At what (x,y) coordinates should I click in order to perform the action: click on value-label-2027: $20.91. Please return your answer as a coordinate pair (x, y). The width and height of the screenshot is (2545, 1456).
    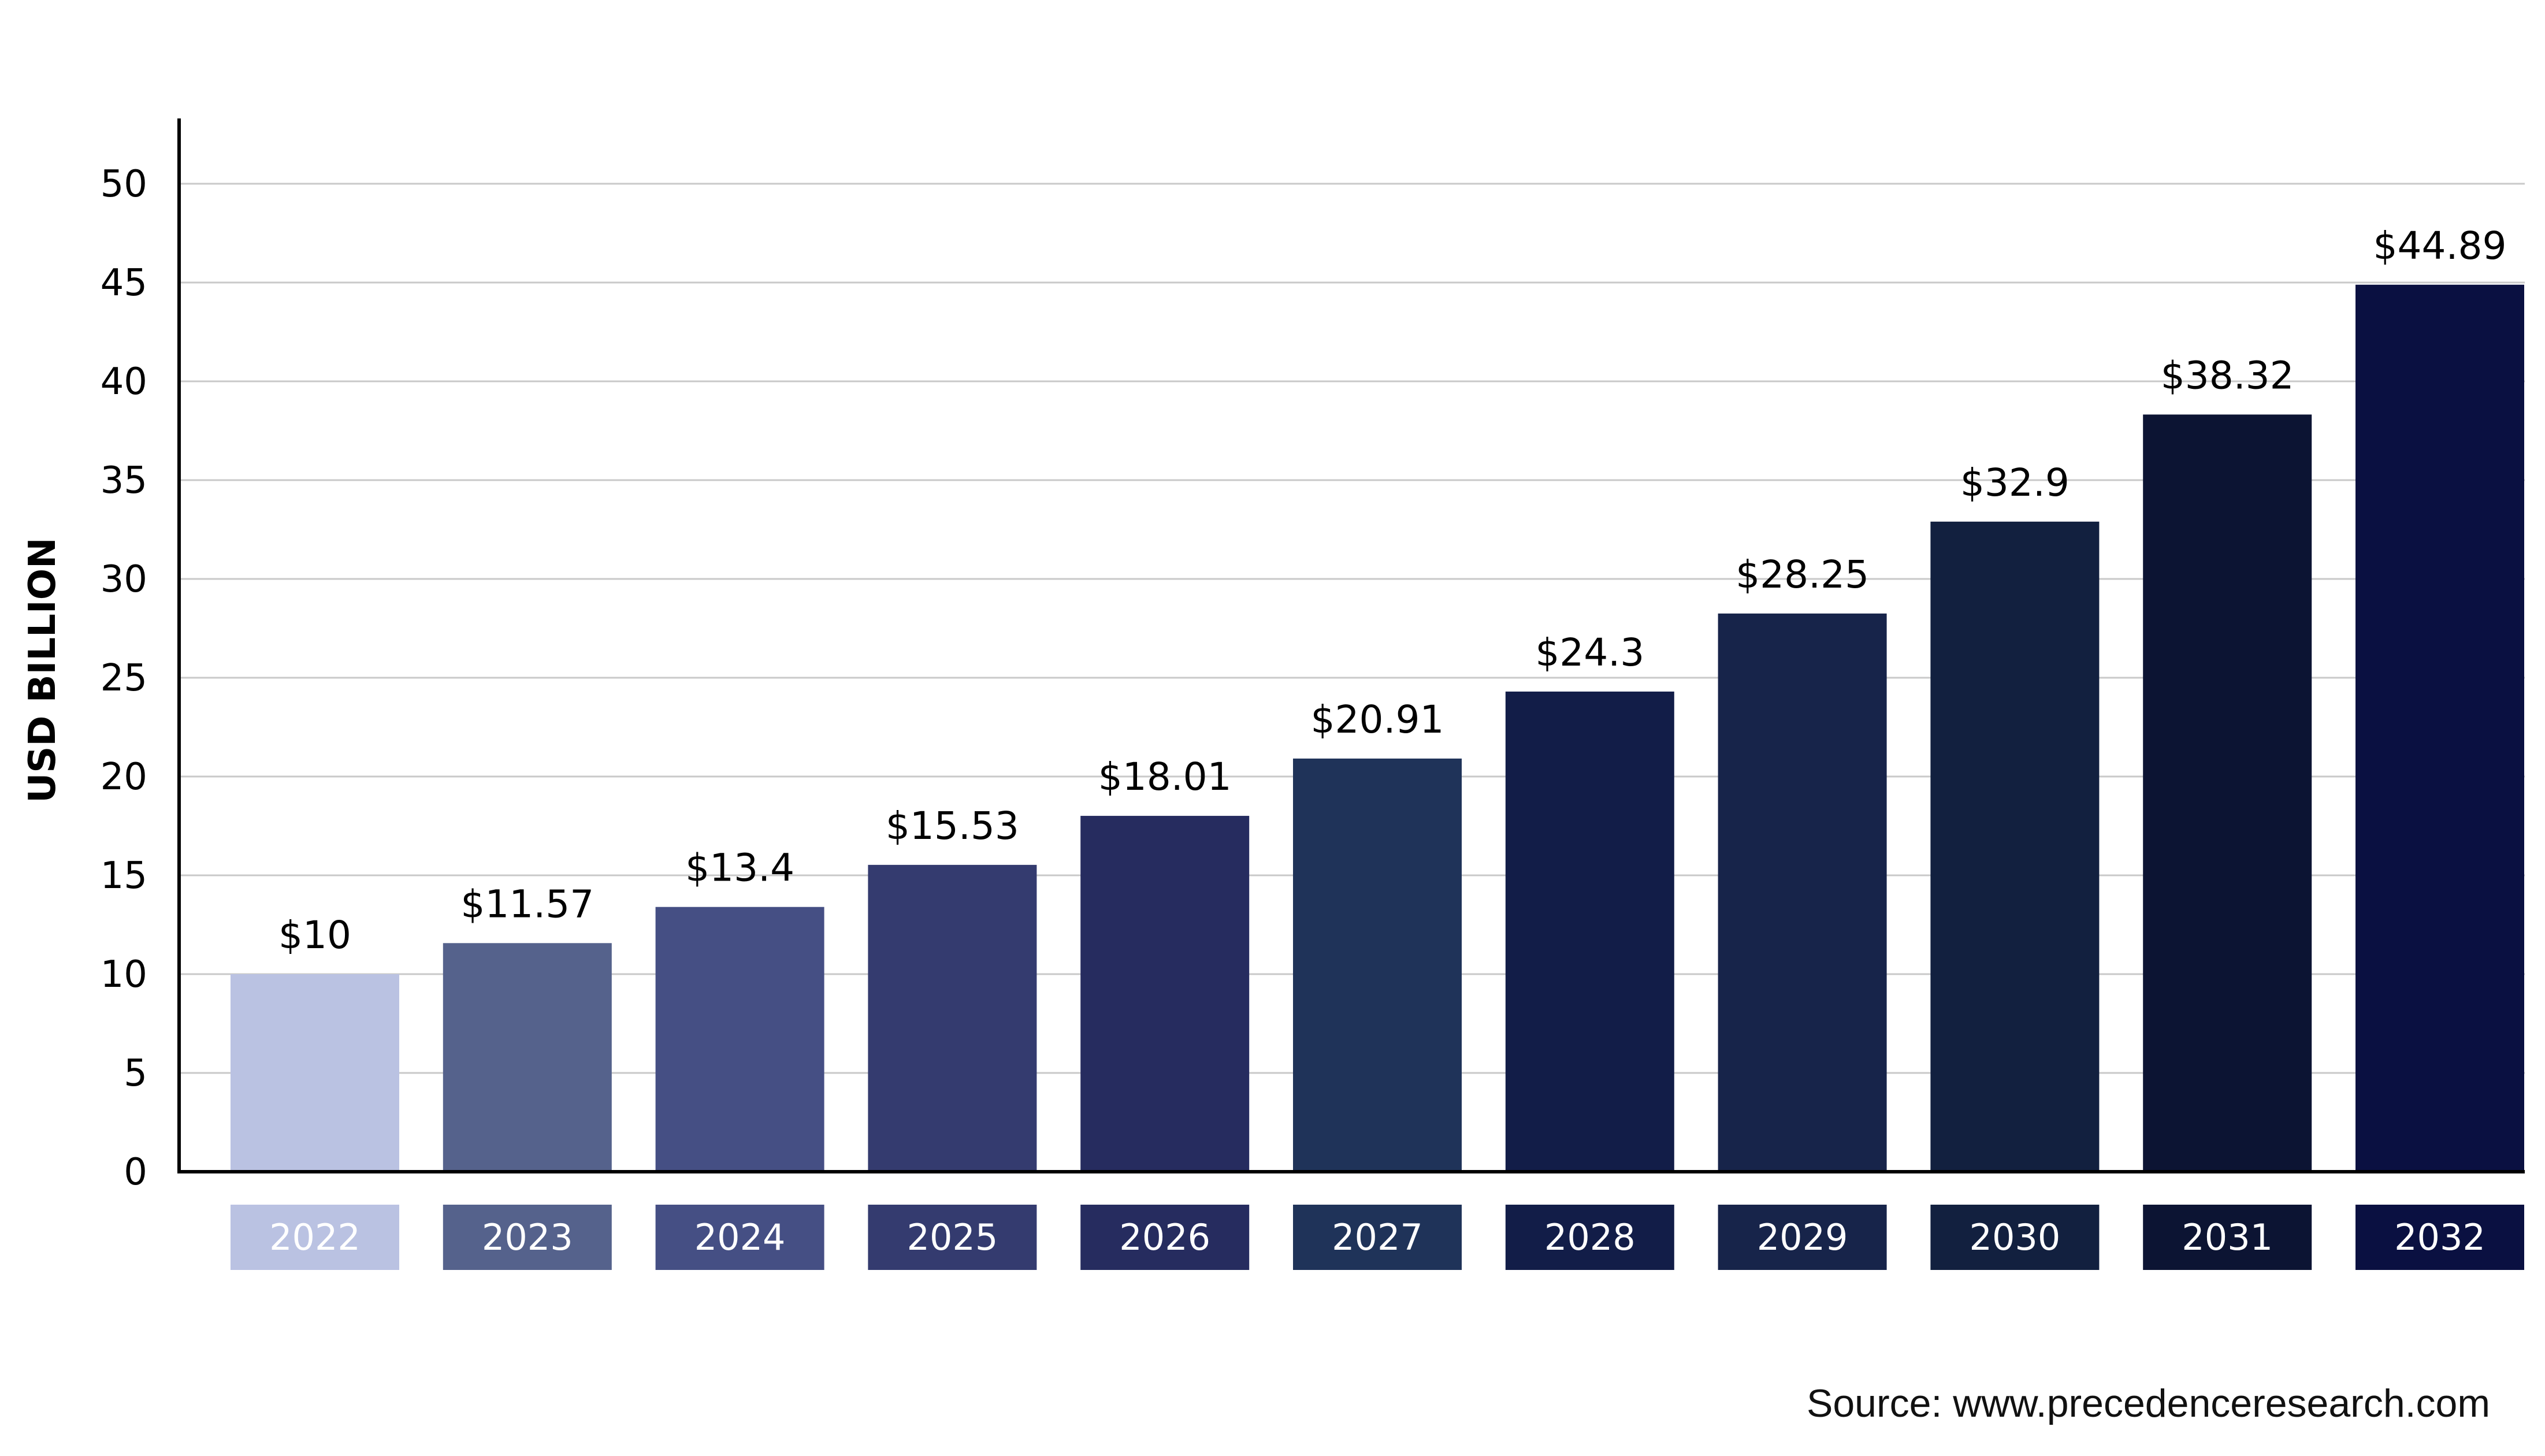
    Looking at the image, I should click on (1377, 719).